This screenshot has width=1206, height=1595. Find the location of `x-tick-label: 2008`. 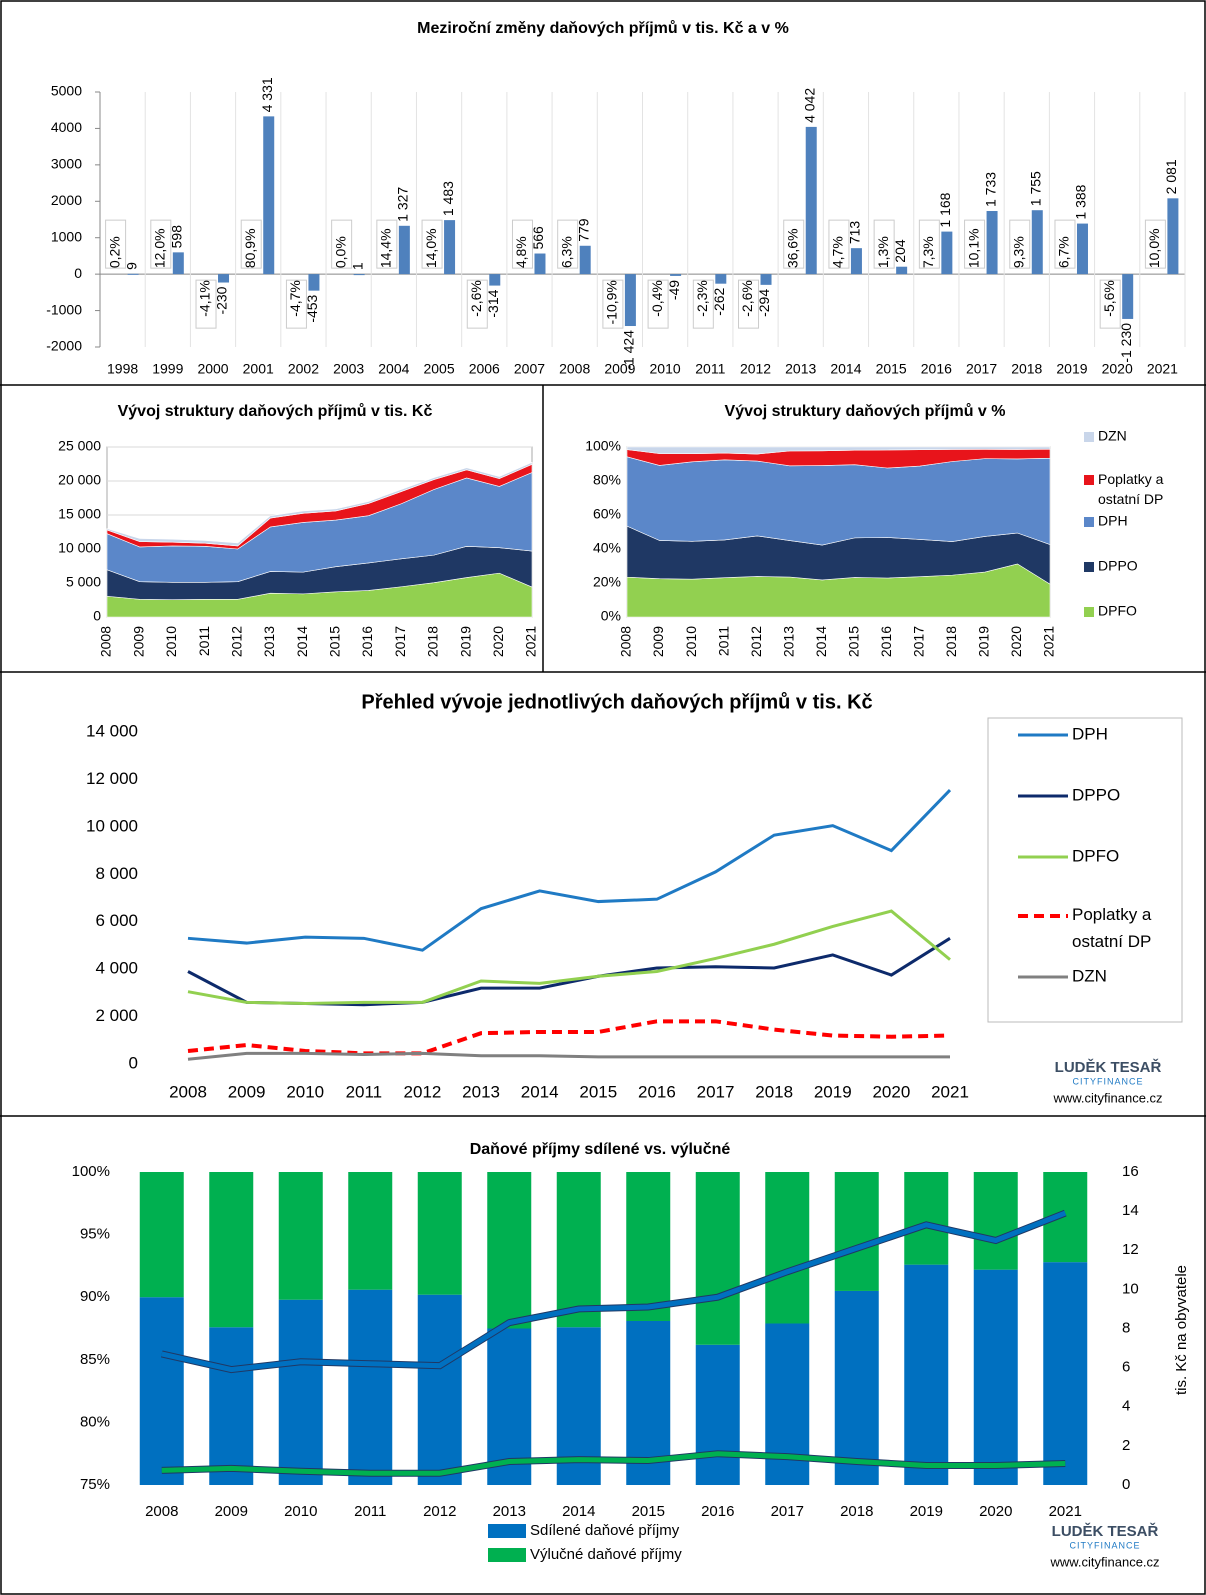

x-tick-label: 2008 is located at coordinates (574, 369).